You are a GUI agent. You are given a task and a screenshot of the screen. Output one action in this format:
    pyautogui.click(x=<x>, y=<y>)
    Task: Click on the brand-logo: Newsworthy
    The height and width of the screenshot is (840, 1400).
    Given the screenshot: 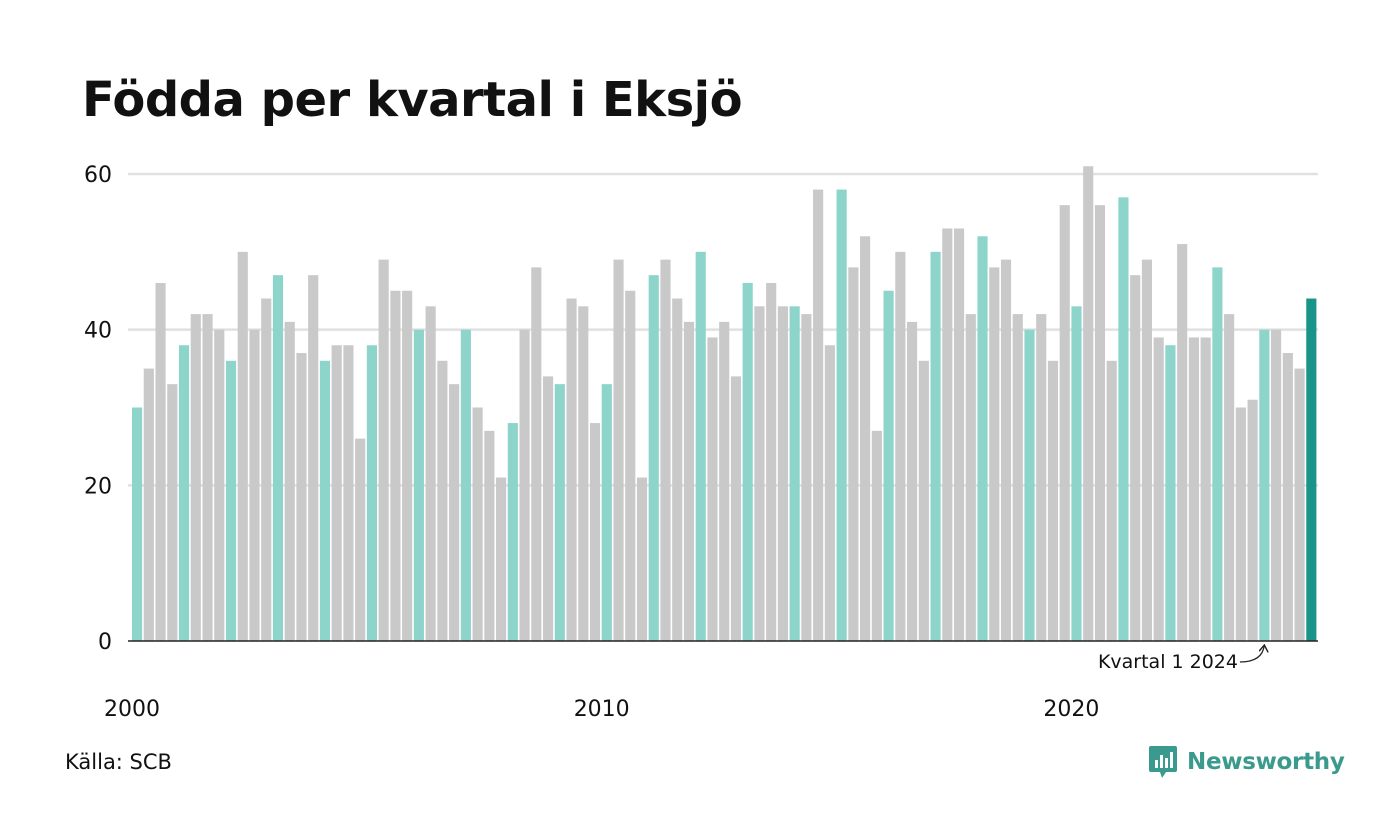 What is the action you would take?
    pyautogui.click(x=1246, y=762)
    